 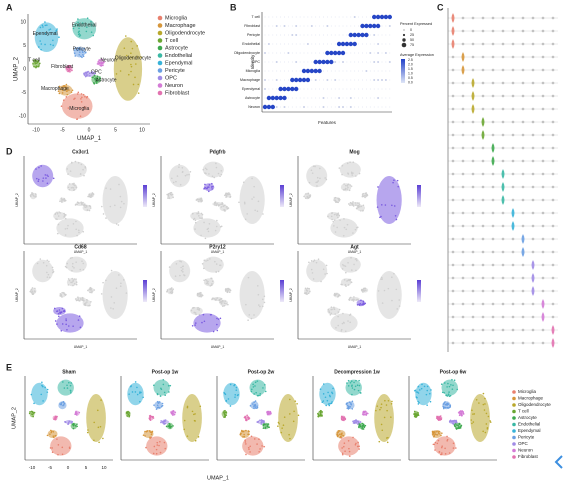 I want to click on cluster-annotation: Endothelial, so click(x=84, y=25).